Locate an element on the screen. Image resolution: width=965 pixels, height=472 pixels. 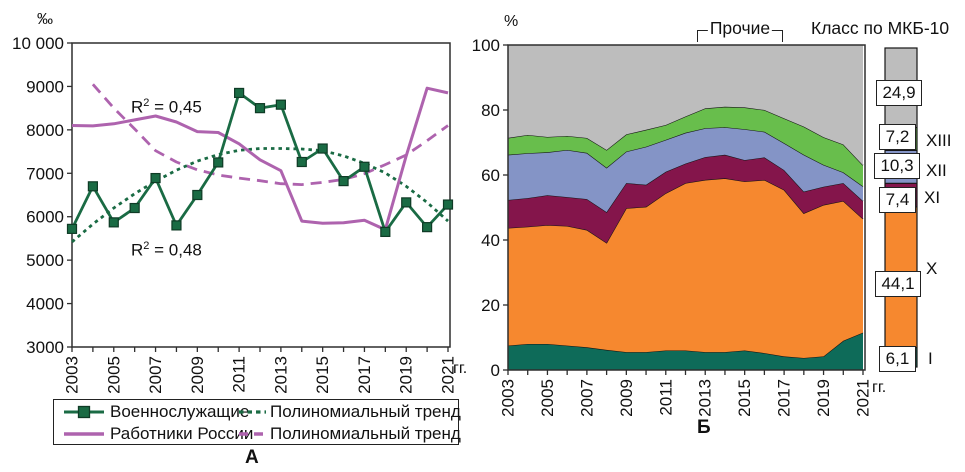
chart-b-ytick-label: 0 is located at coordinates (495, 370).